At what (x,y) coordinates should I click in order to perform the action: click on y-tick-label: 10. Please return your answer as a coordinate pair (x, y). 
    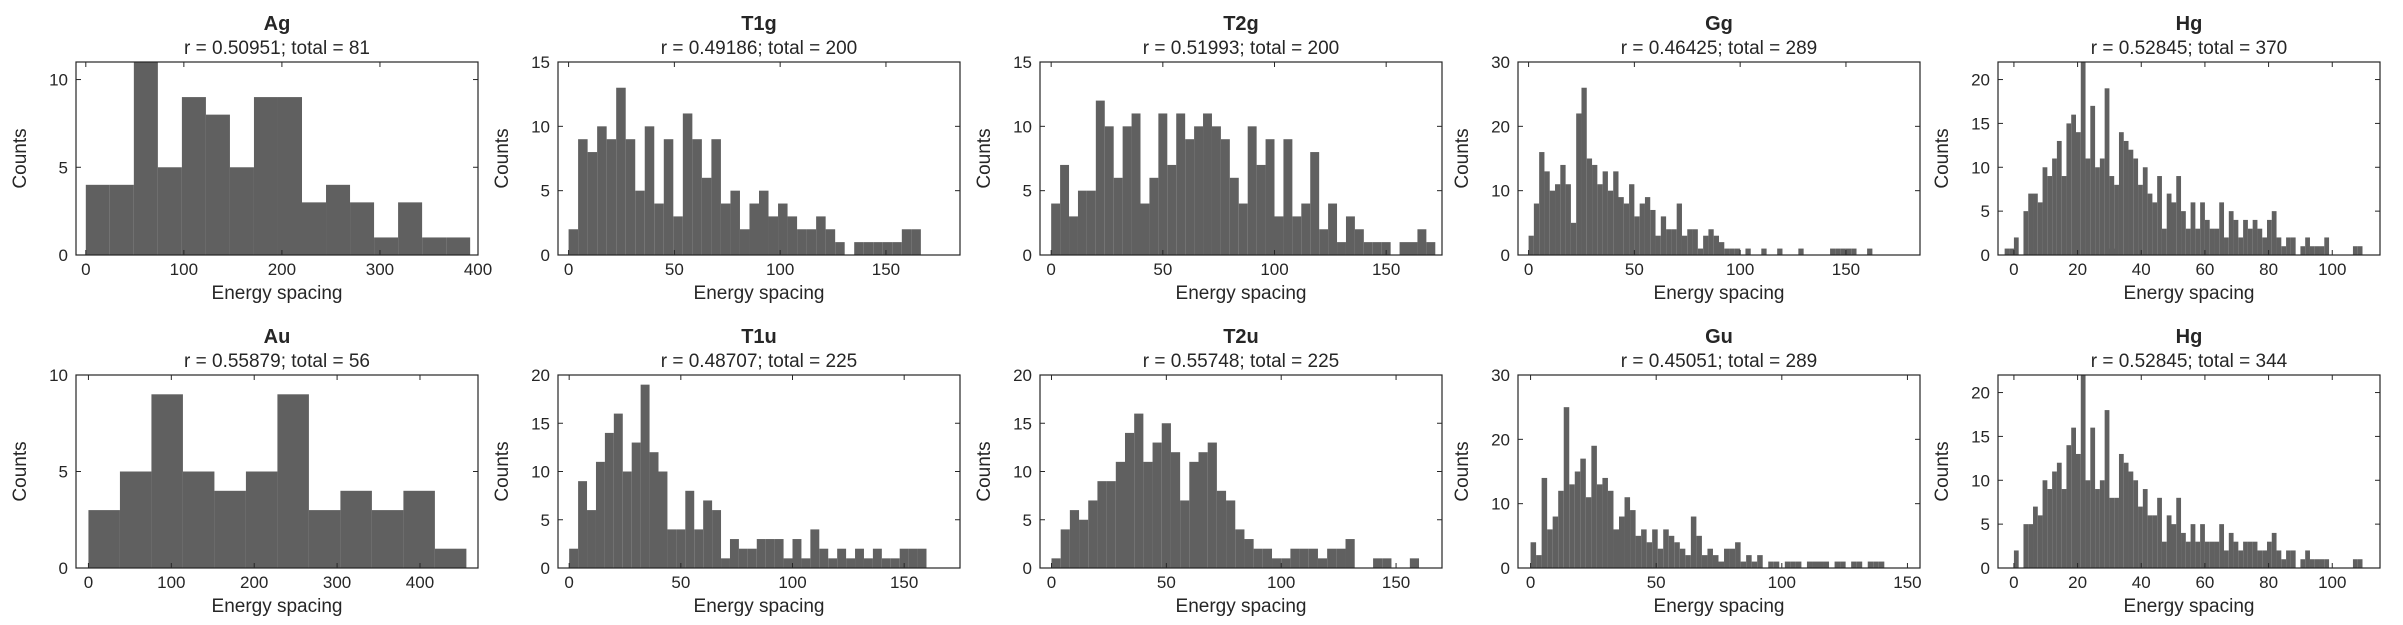
    Looking at the image, I should click on (1500, 504).